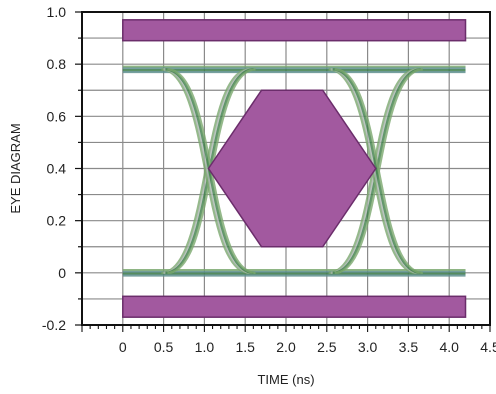 This screenshot has width=496, height=394. I want to click on x-tick-label: 0.5, so click(164, 347).